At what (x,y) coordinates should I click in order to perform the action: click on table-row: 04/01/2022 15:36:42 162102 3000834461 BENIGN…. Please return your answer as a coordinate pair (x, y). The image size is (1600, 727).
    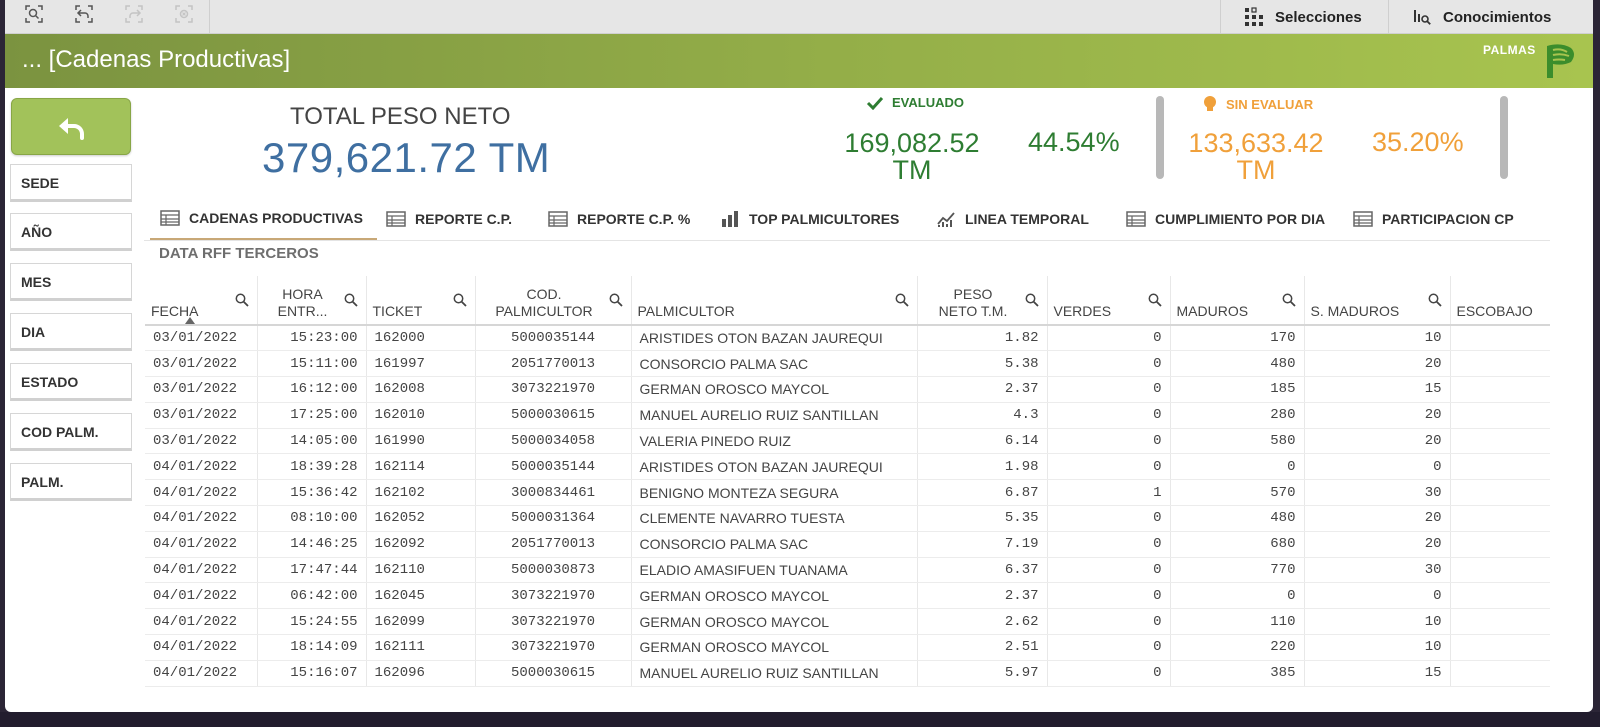
    Looking at the image, I should click on (847, 493).